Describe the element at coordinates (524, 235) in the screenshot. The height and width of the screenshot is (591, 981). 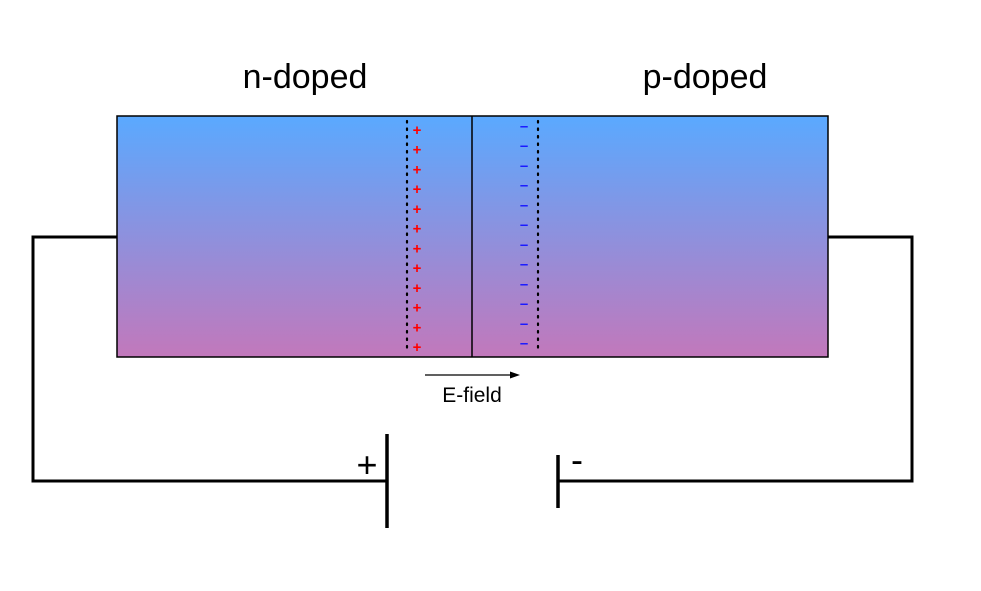
I see `negative-charge-column: – – – – – – – – – – – –` at that location.